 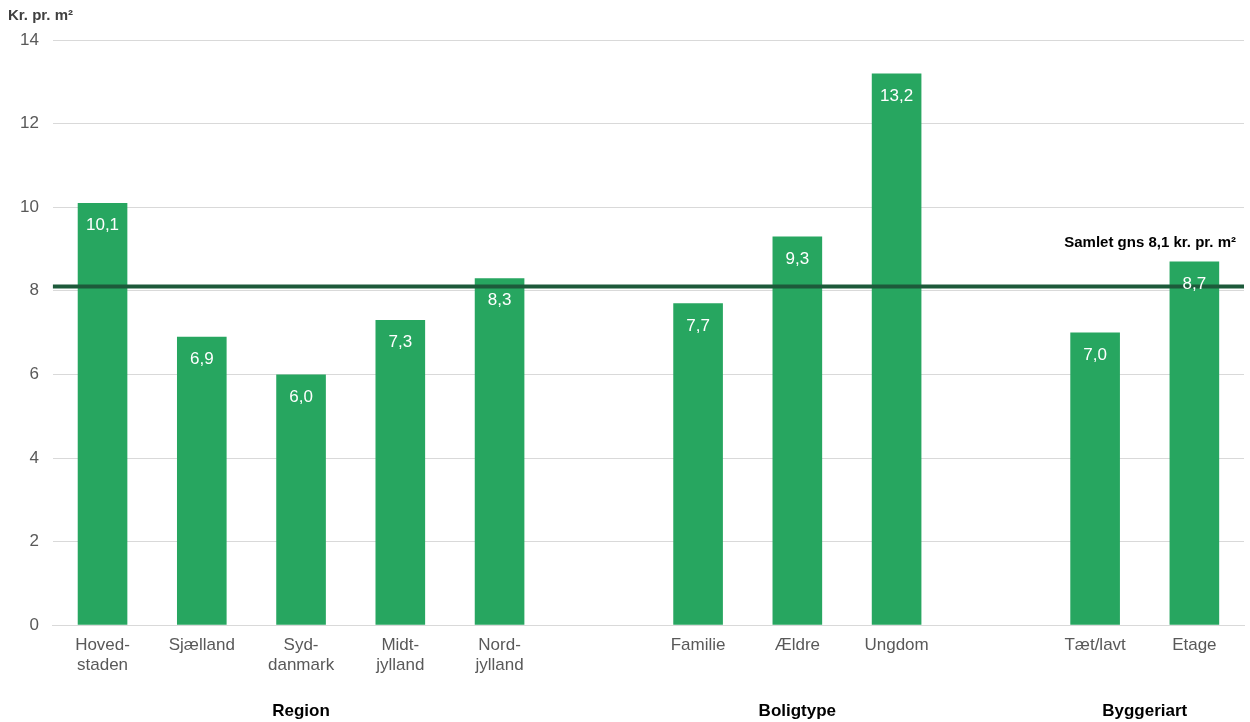 What do you see at coordinates (499, 655) in the screenshot?
I see `x-tick-label: Nord- jylland` at bounding box center [499, 655].